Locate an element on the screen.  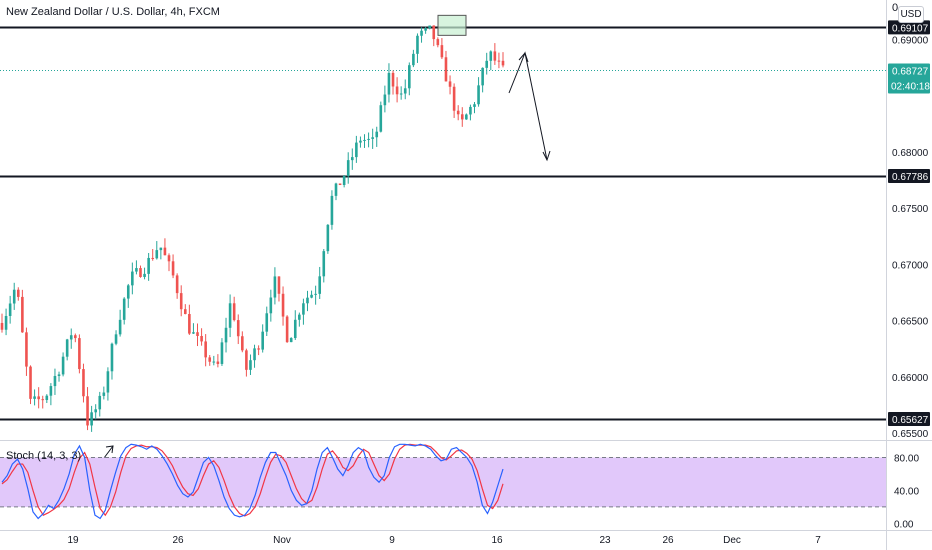
level-price-tag: 0.69107 is located at coordinates (909, 27).